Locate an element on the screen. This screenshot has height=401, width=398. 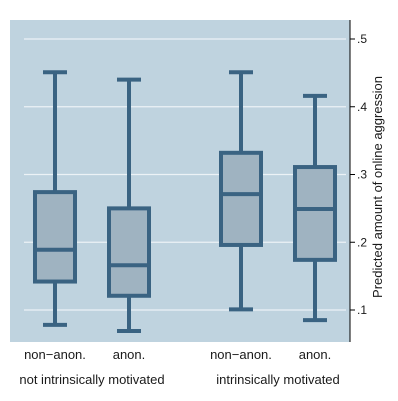
group-label: not intrinsically motivated is located at coordinates (91, 379).